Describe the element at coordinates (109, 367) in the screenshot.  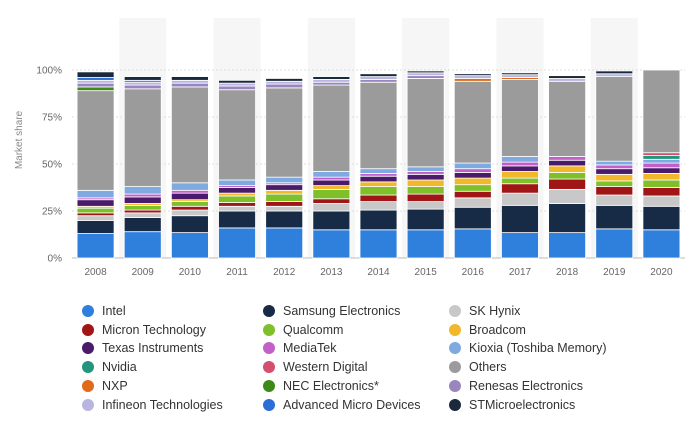
I see `legend-item: Nvidia` at that location.